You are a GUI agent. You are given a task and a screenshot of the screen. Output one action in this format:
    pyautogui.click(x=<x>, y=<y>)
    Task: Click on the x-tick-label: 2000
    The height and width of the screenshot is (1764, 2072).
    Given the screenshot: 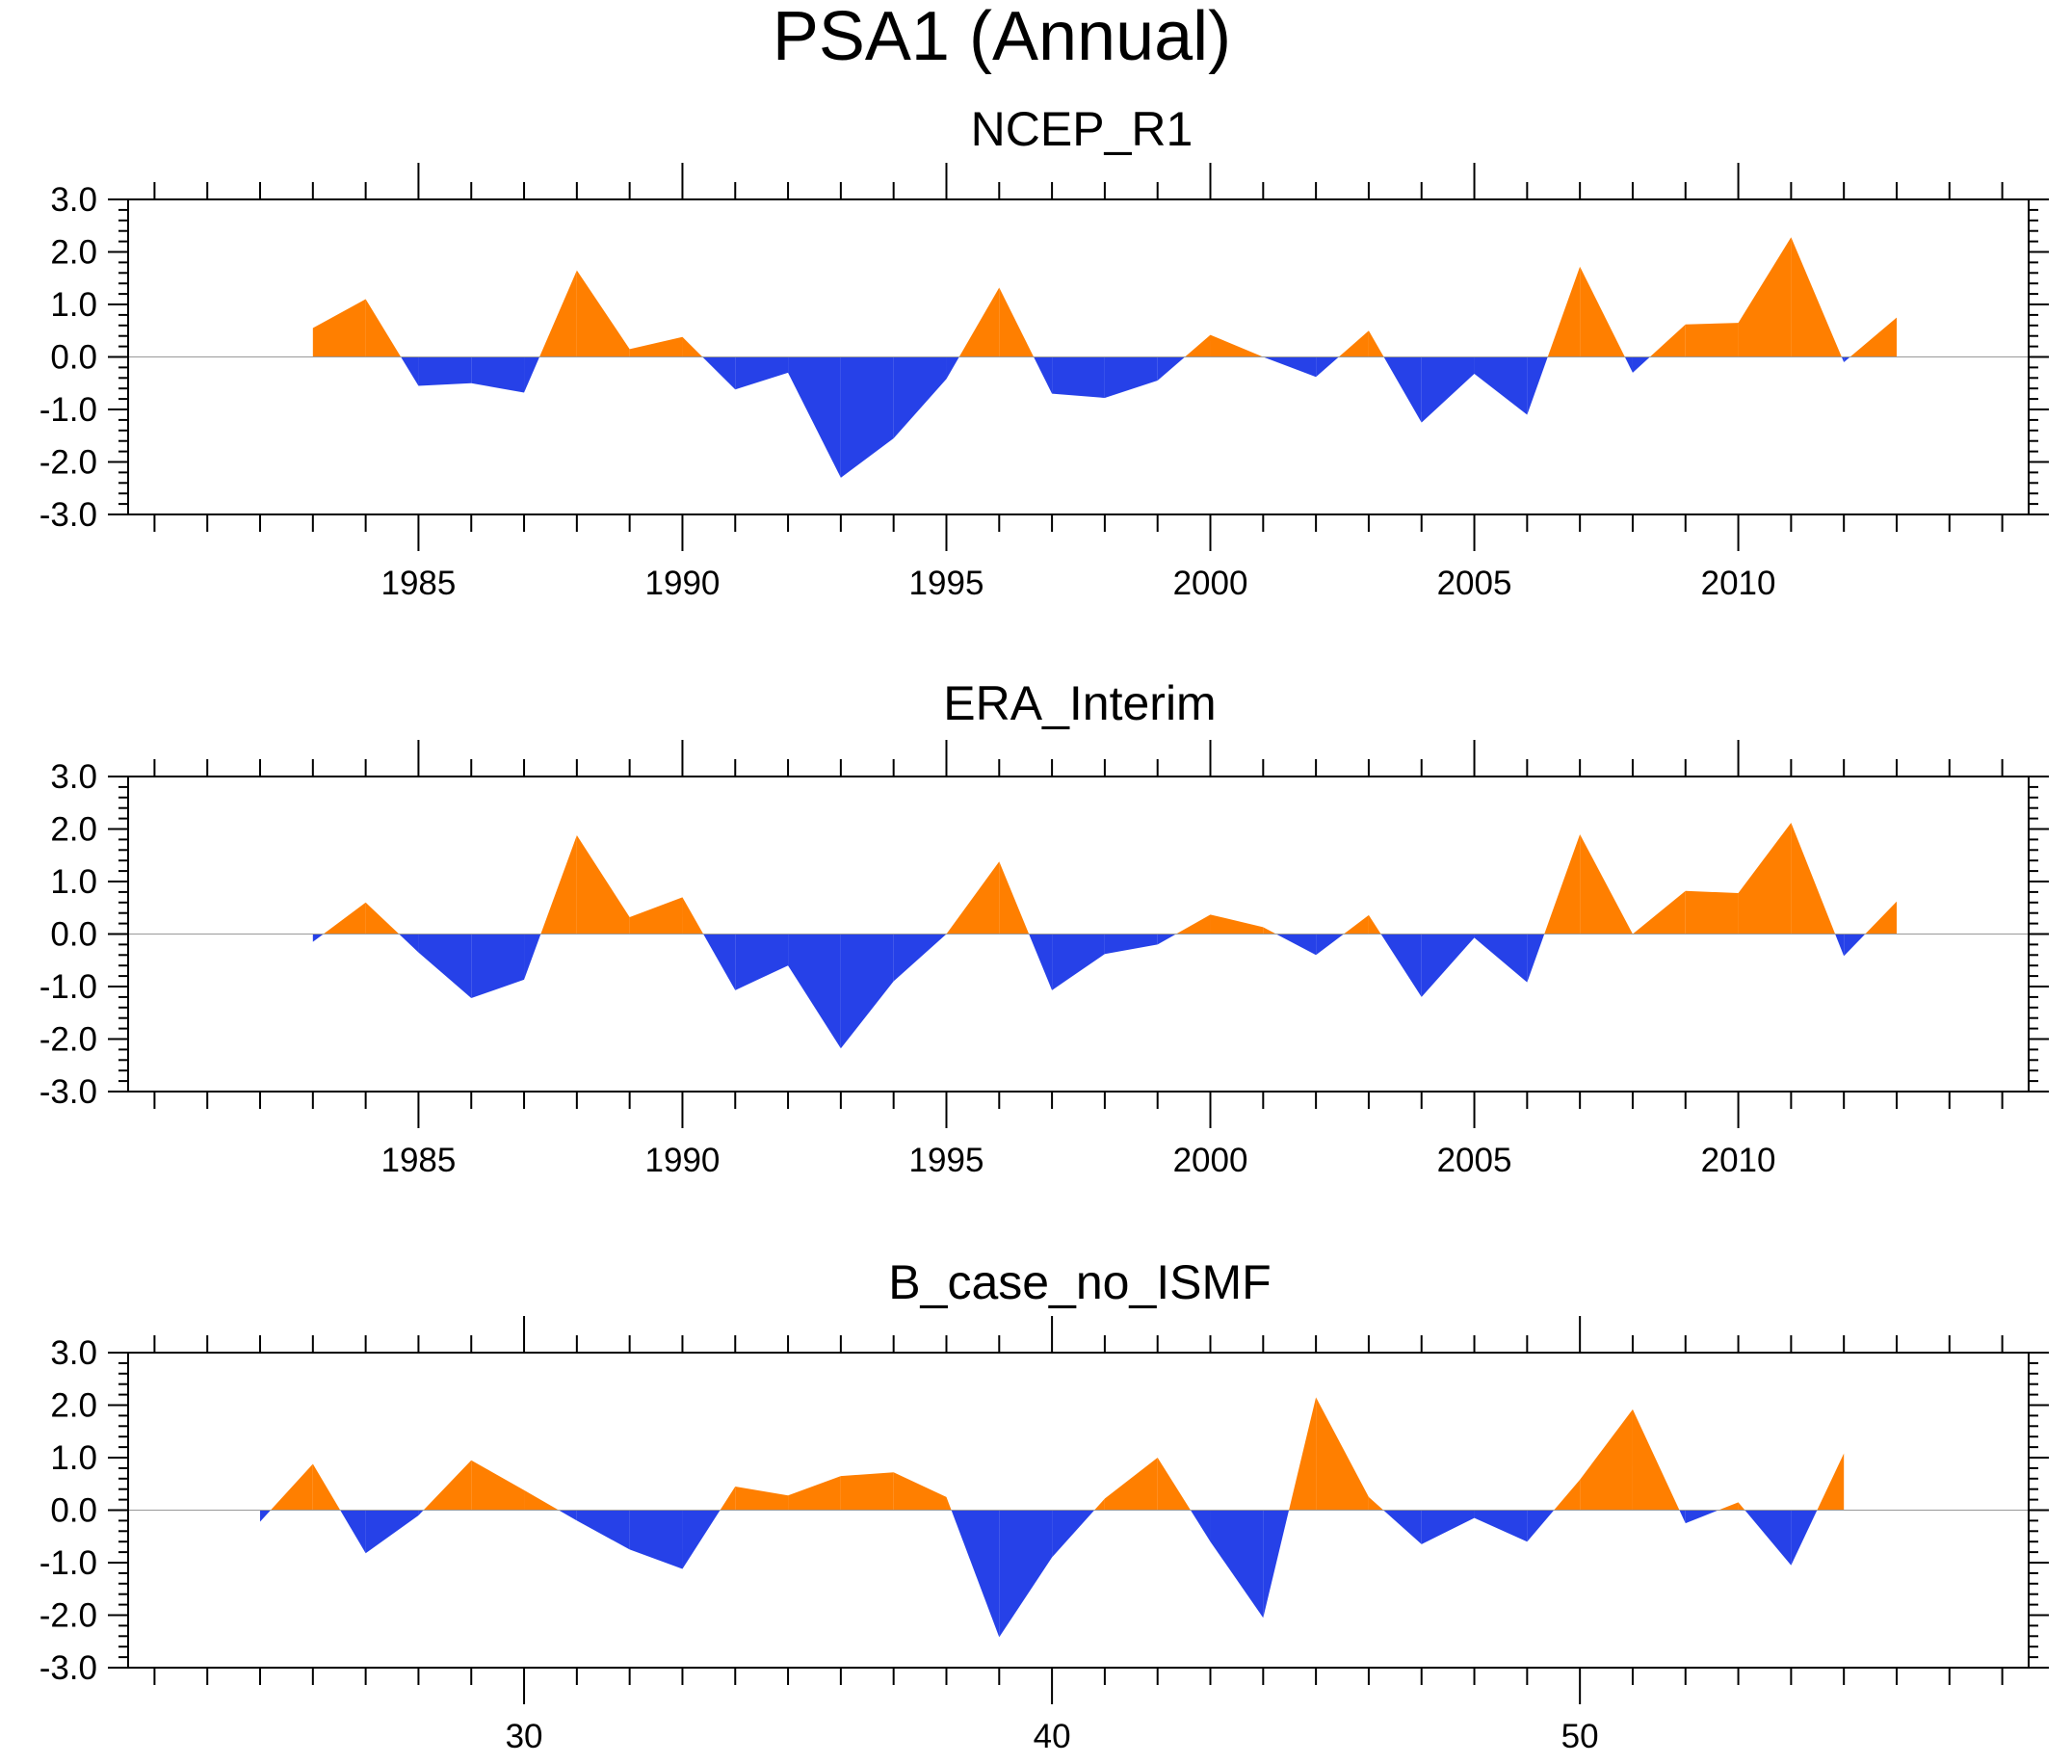 What is the action you would take?
    pyautogui.click(x=1210, y=583)
    